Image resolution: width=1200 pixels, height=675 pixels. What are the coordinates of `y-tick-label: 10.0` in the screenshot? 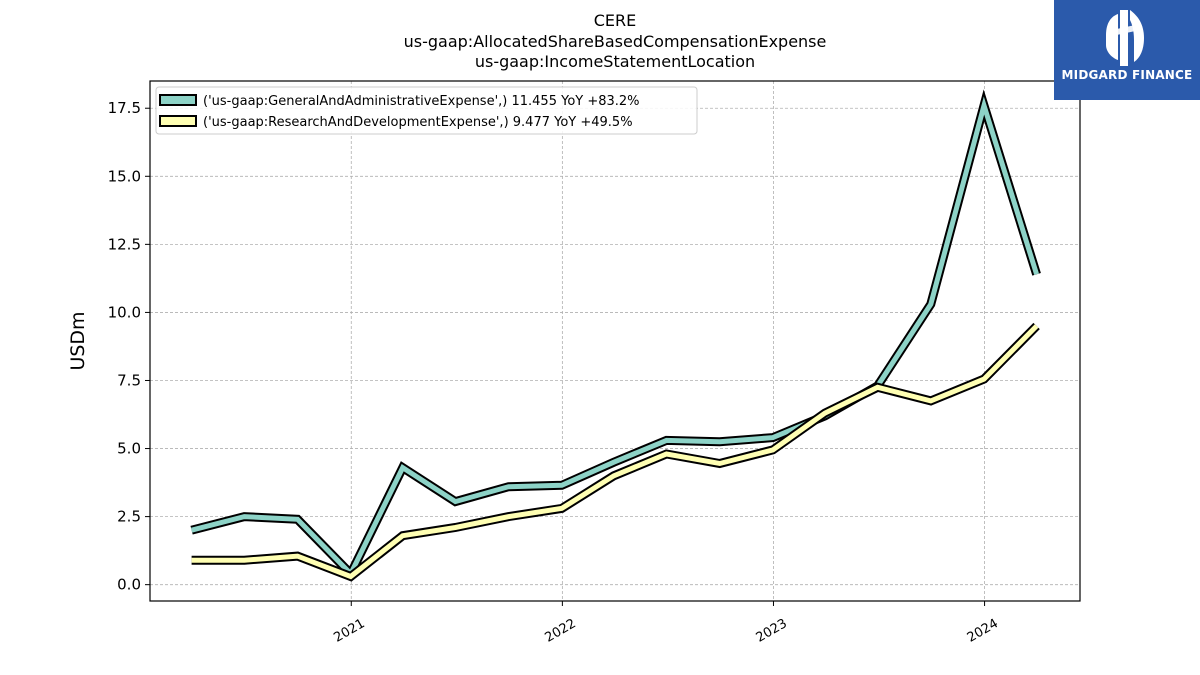 It's located at (124, 312).